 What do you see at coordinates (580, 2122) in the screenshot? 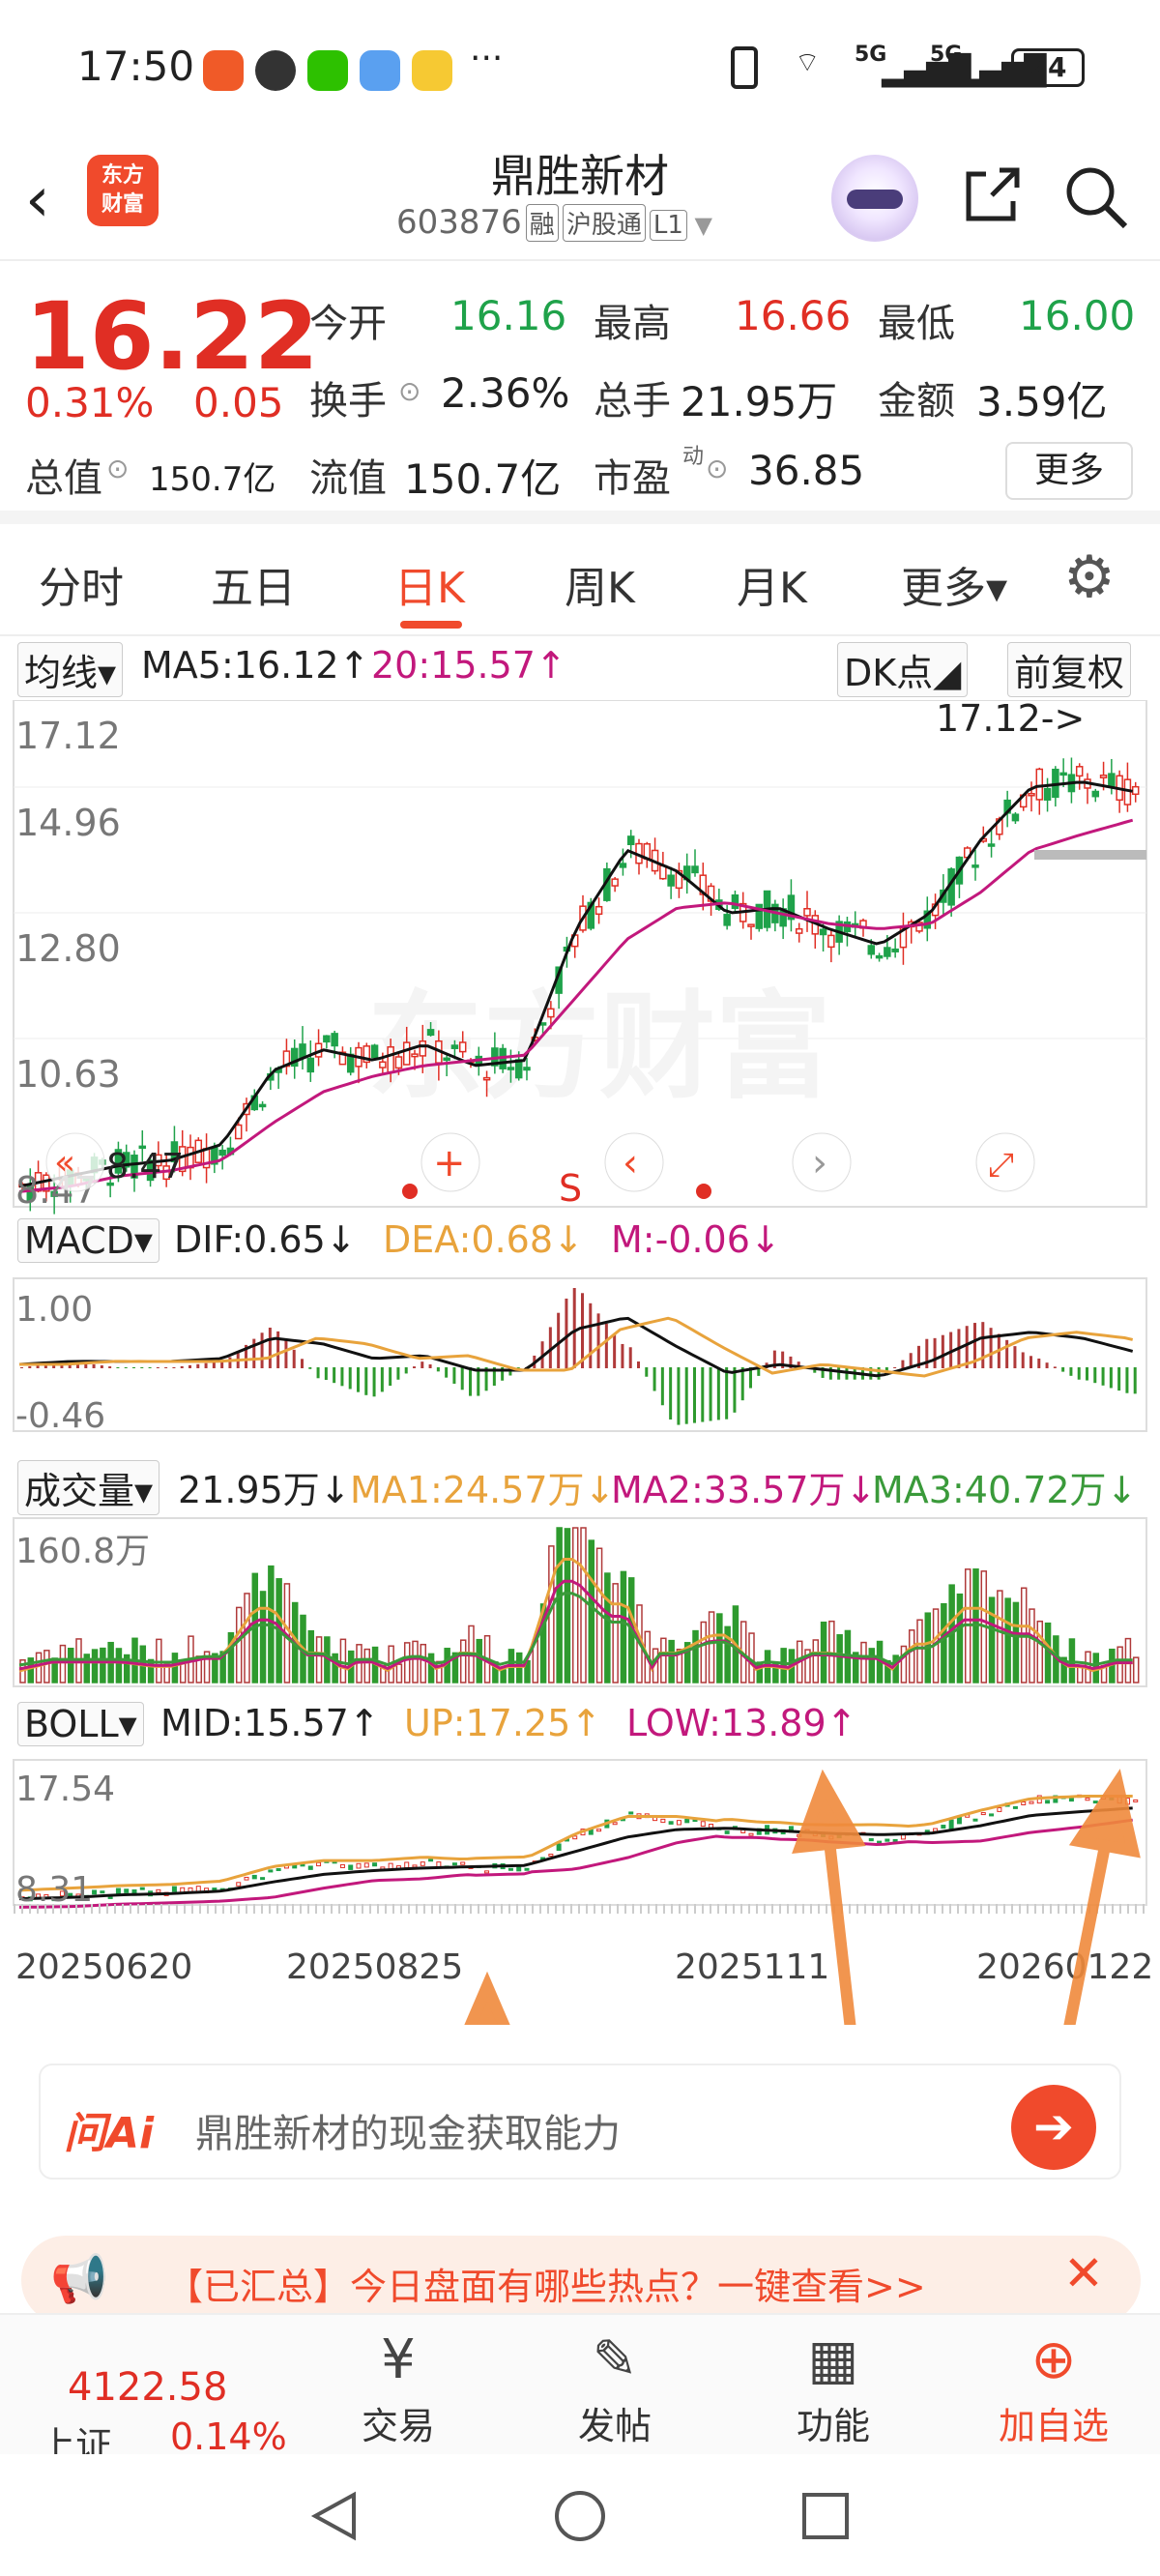
I see `ai-question-box: 问Ai 鼎胜新材的现金获取能力 ➔` at bounding box center [580, 2122].